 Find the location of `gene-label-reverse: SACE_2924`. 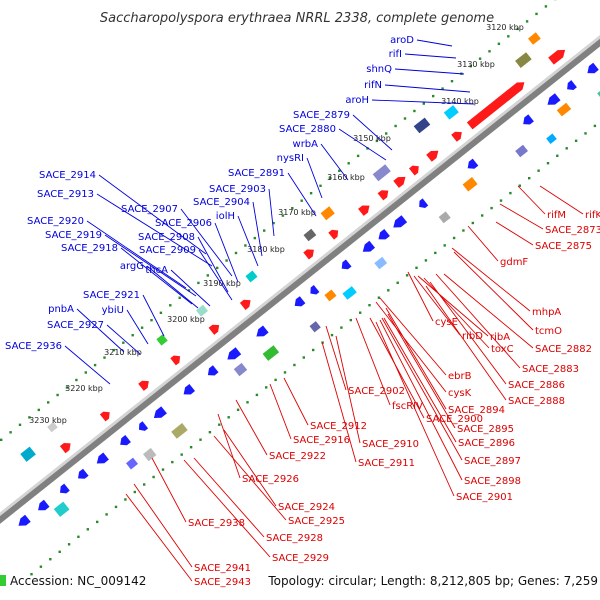

gene-label-reverse: SACE_2924 is located at coordinates (306, 507).